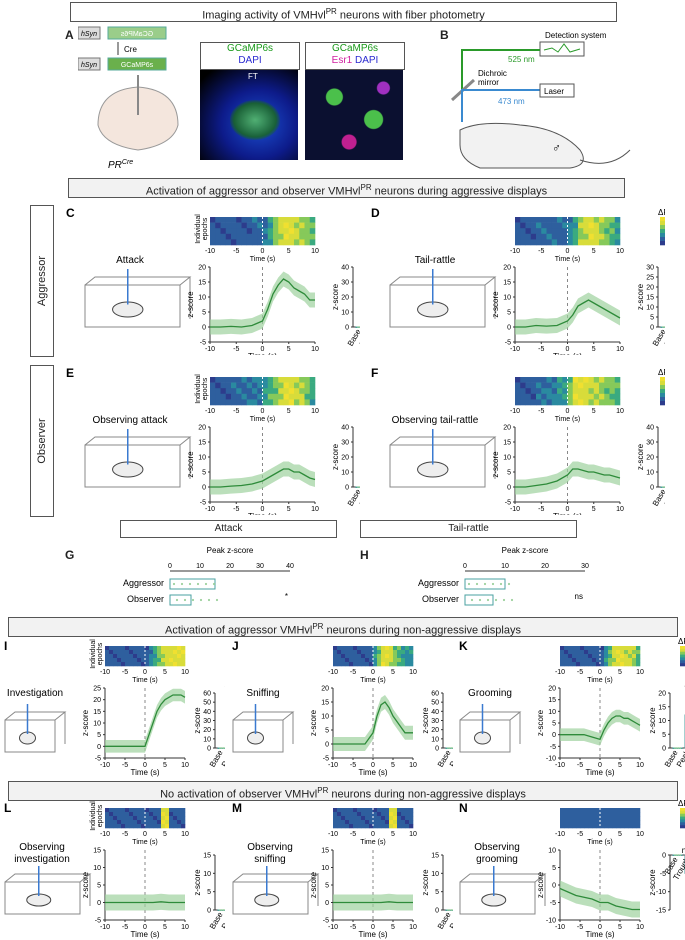  What do you see at coordinates (249, 115) in the screenshot?
I see `histology-image-1: FT` at bounding box center [249, 115].